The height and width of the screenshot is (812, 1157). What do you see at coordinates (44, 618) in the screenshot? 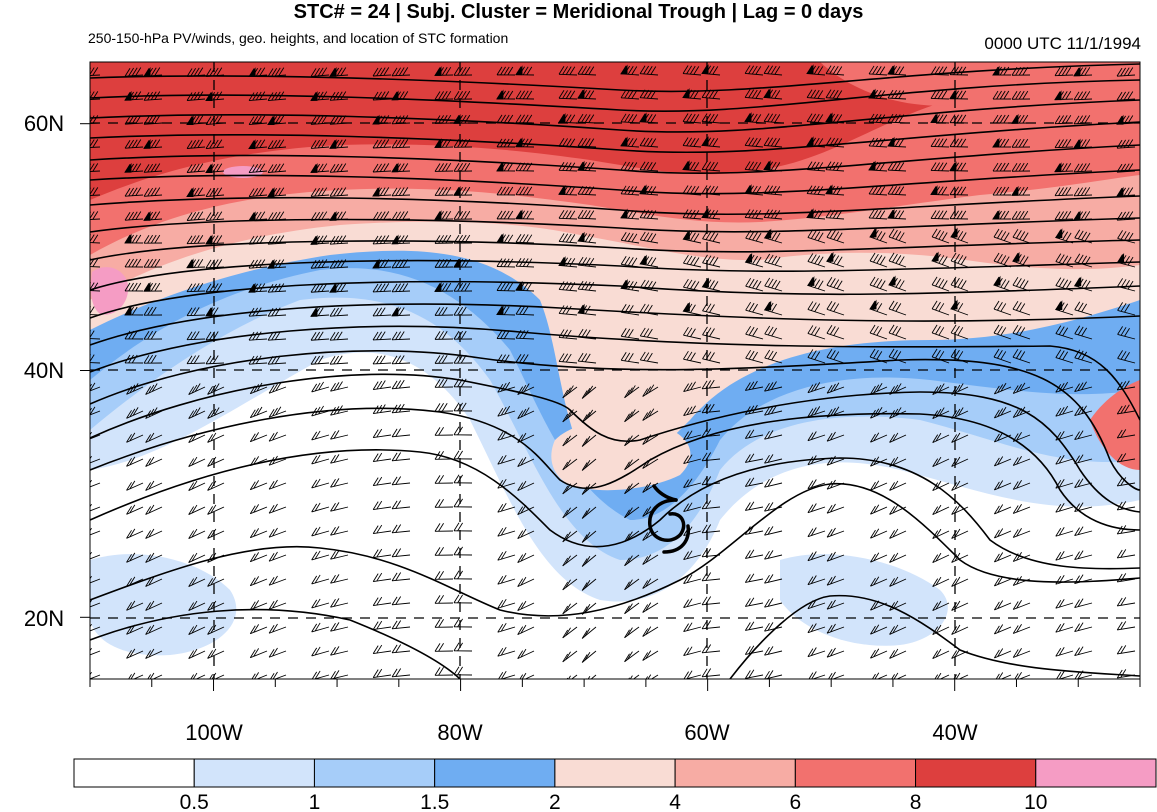
I see `lat-label-20n: 20N` at bounding box center [44, 618].